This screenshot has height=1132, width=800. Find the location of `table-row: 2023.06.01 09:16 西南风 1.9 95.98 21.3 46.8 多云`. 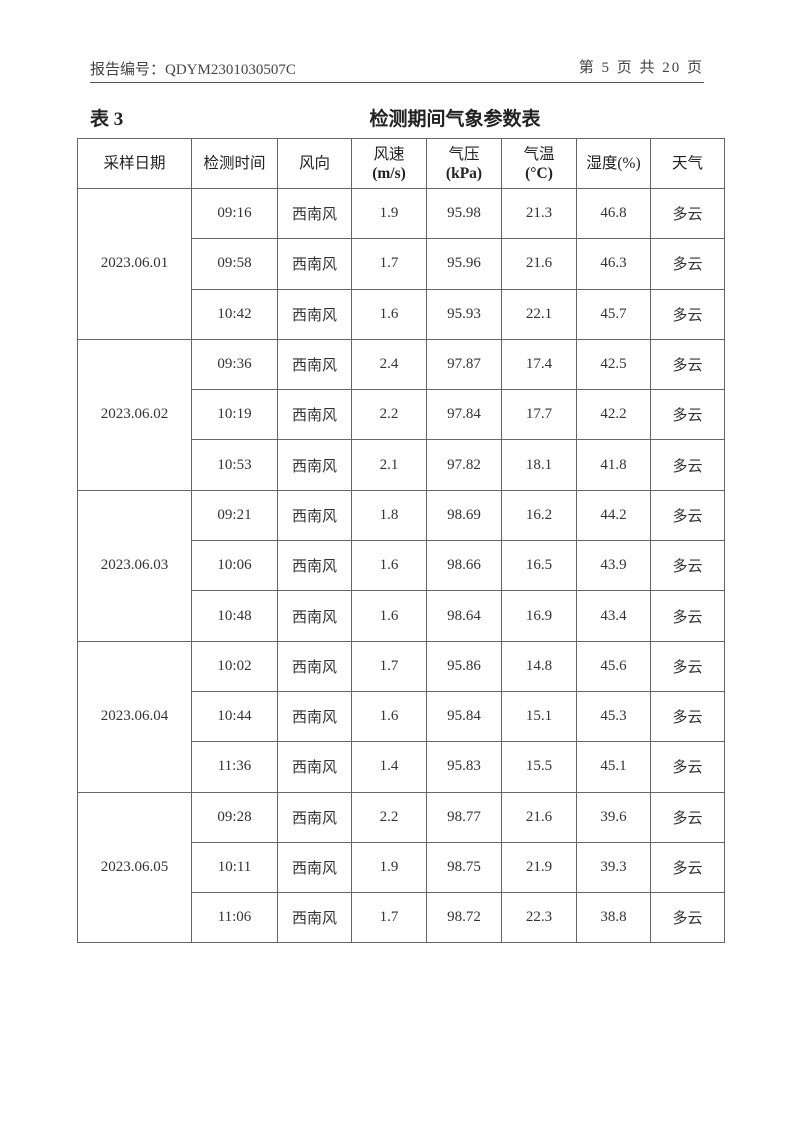

table-row: 2023.06.01 09:16 西南风 1.9 95.98 21.3 46.8 多云 is located at coordinates (401, 263).